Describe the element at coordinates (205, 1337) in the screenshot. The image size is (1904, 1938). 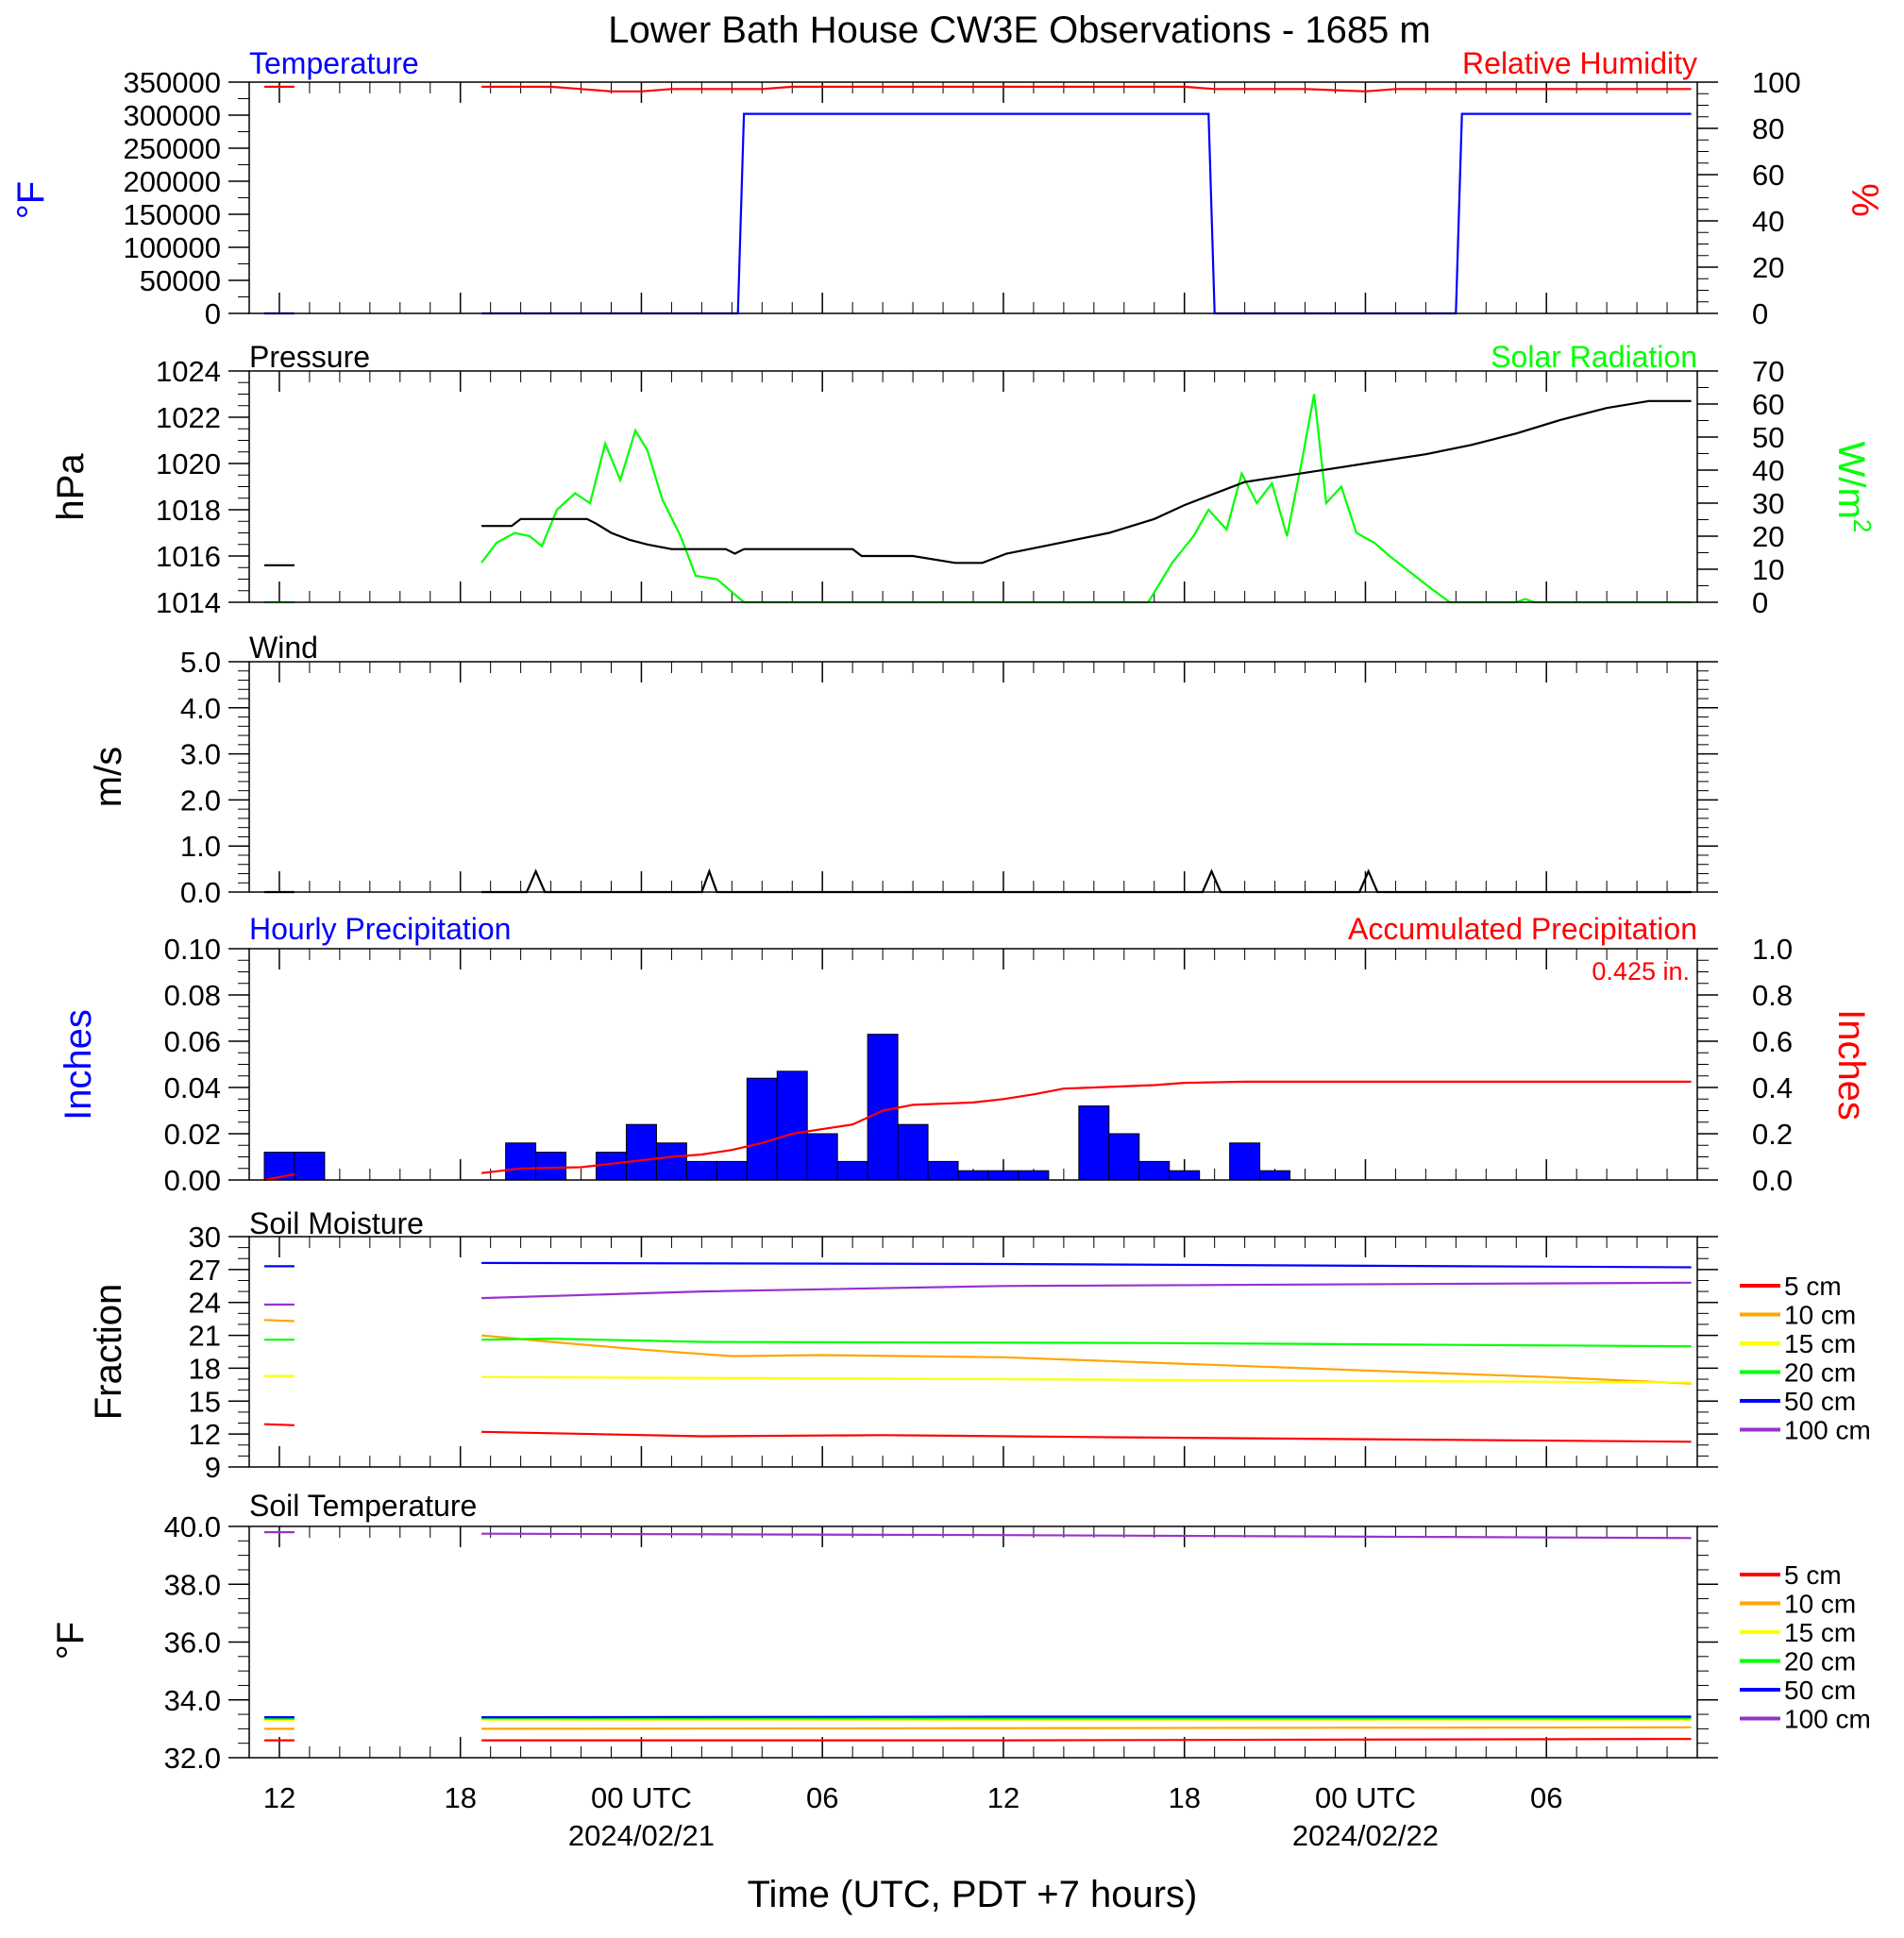
I see `soil-moisture-axis-tick-label: 21` at that location.